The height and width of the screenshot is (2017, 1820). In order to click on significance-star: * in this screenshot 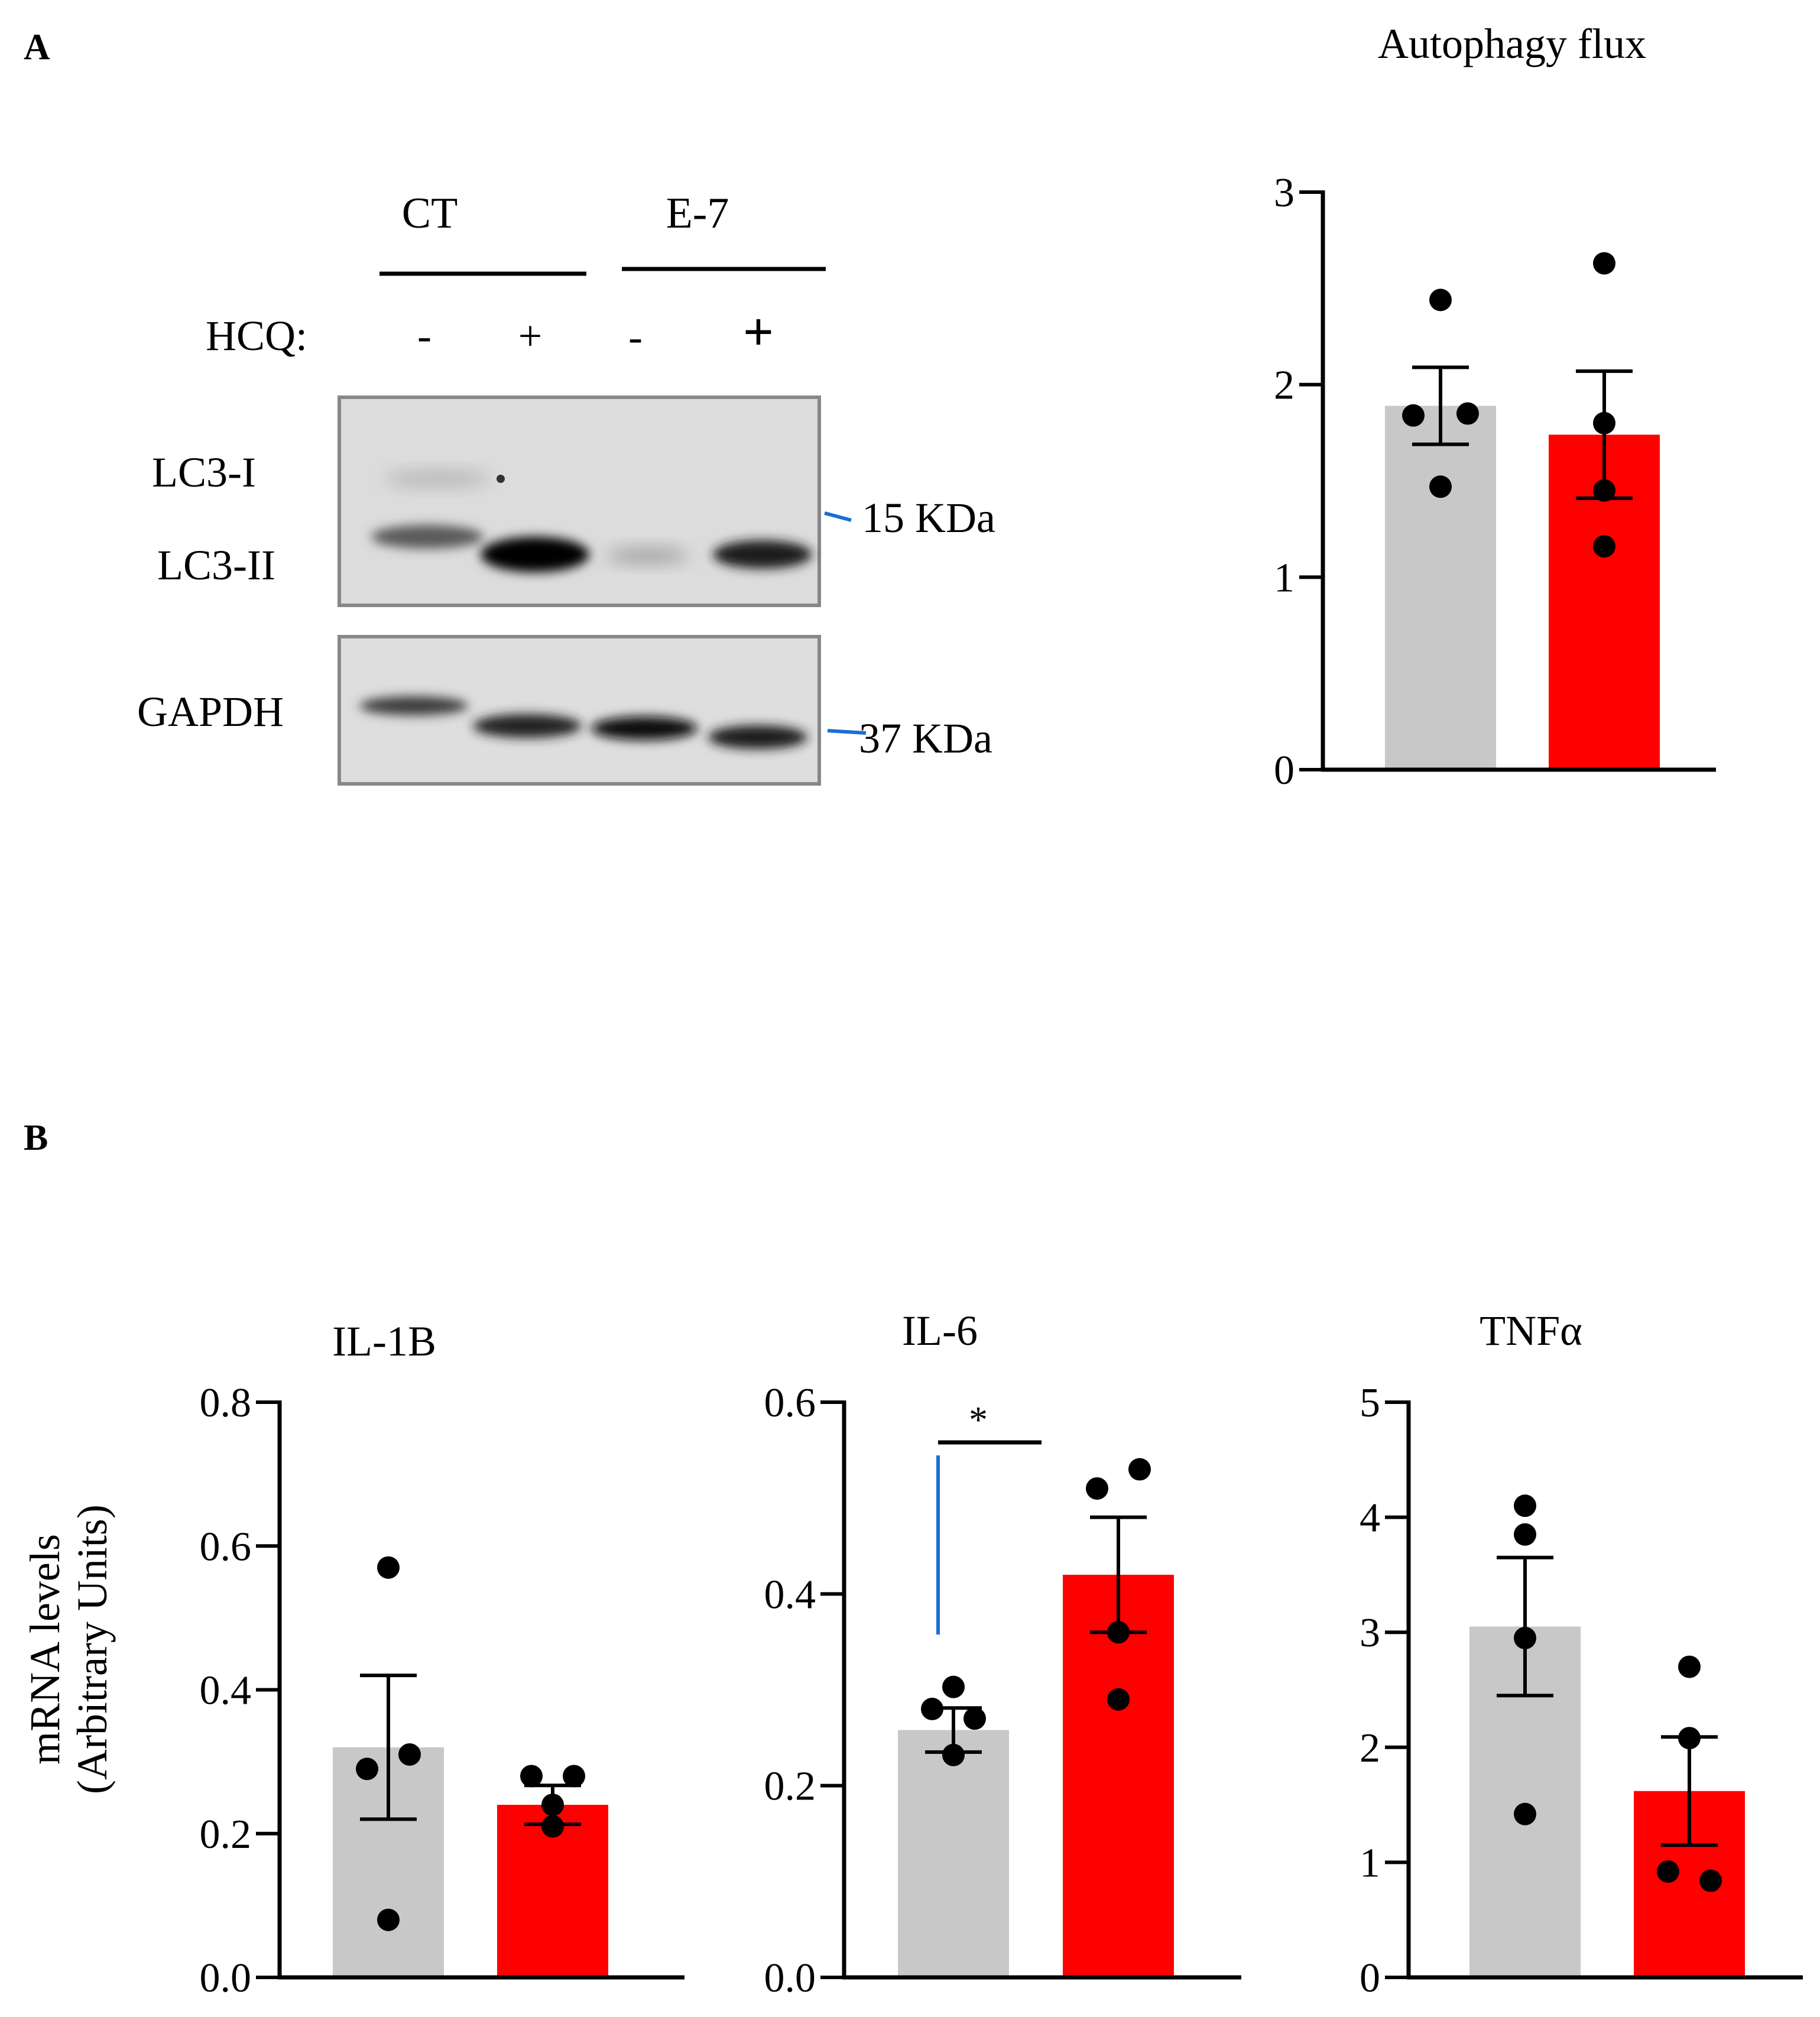, I will do `click(978, 1420)`.